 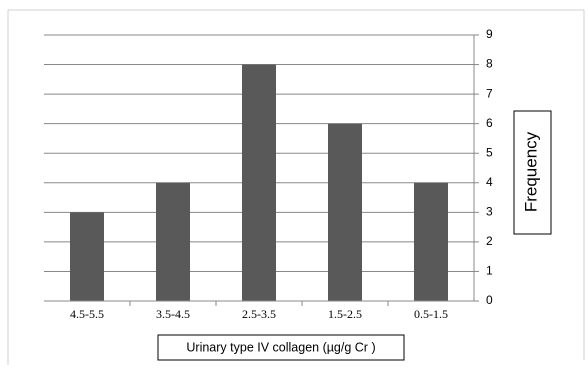 What do you see at coordinates (489, 212) in the screenshot?
I see `y-tick-label: 3` at bounding box center [489, 212].